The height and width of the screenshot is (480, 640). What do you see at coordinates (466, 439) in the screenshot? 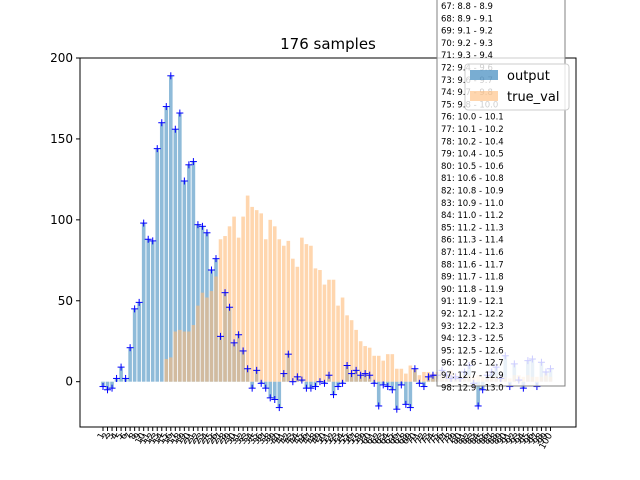
I see `x-tick-label: 82` at bounding box center [466, 439].